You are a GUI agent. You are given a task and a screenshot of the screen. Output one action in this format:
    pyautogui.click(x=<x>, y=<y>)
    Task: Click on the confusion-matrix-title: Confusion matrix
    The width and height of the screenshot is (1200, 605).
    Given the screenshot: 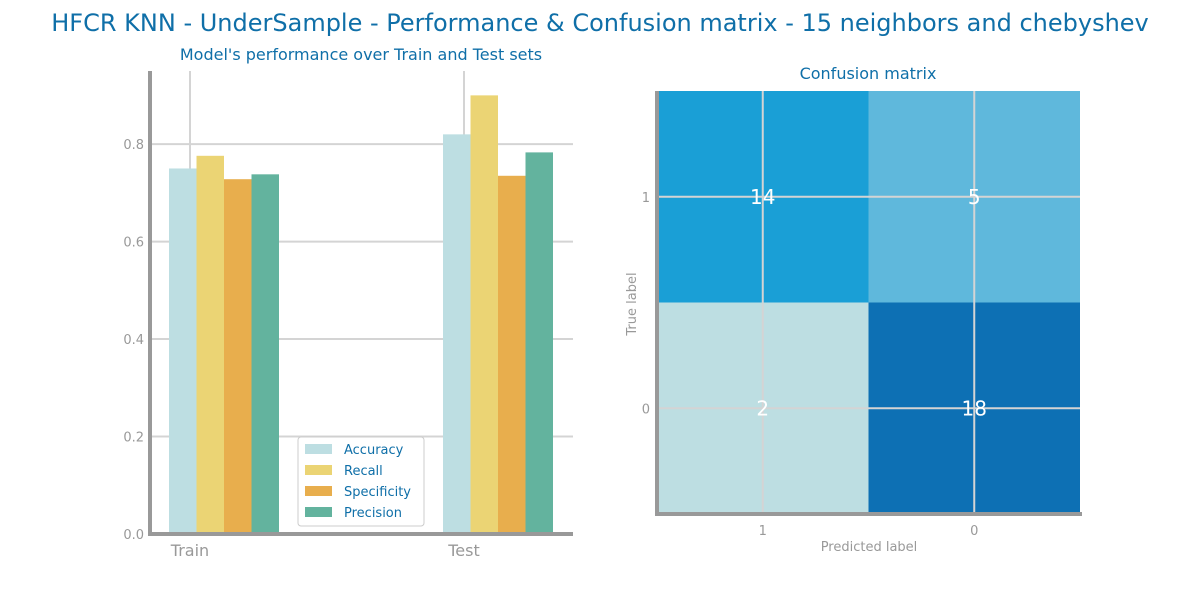 What is the action you would take?
    pyautogui.click(x=868, y=73)
    